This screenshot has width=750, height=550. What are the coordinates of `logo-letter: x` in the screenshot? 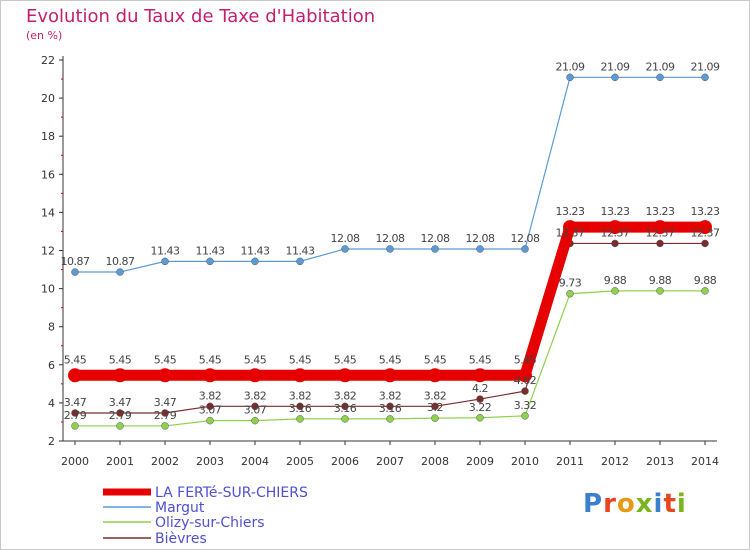 It's located at (644, 504).